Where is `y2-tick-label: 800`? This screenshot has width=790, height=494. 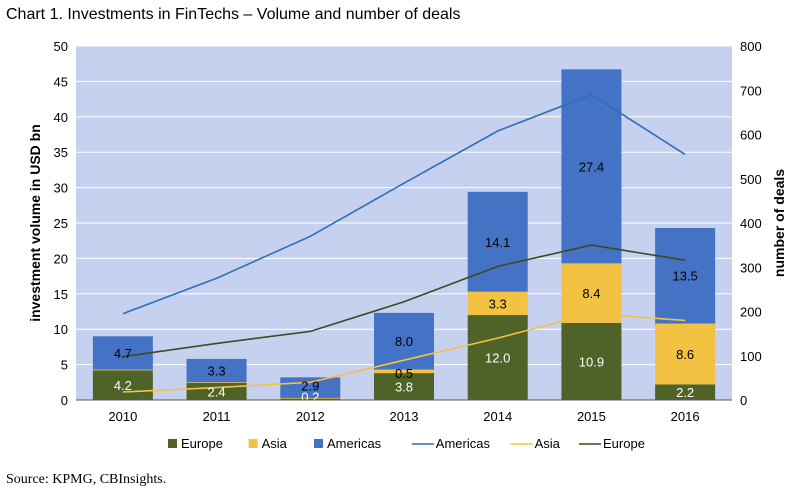 y2-tick-label: 800 is located at coordinates (751, 46).